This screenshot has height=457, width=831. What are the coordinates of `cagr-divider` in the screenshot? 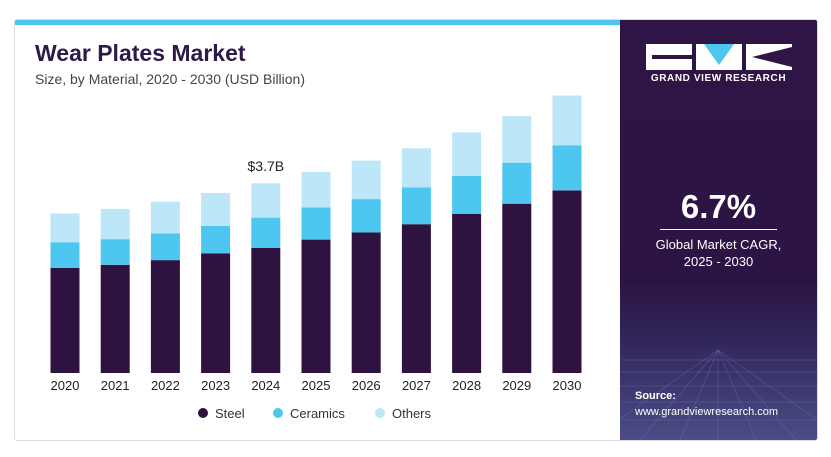 It's located at (718, 229).